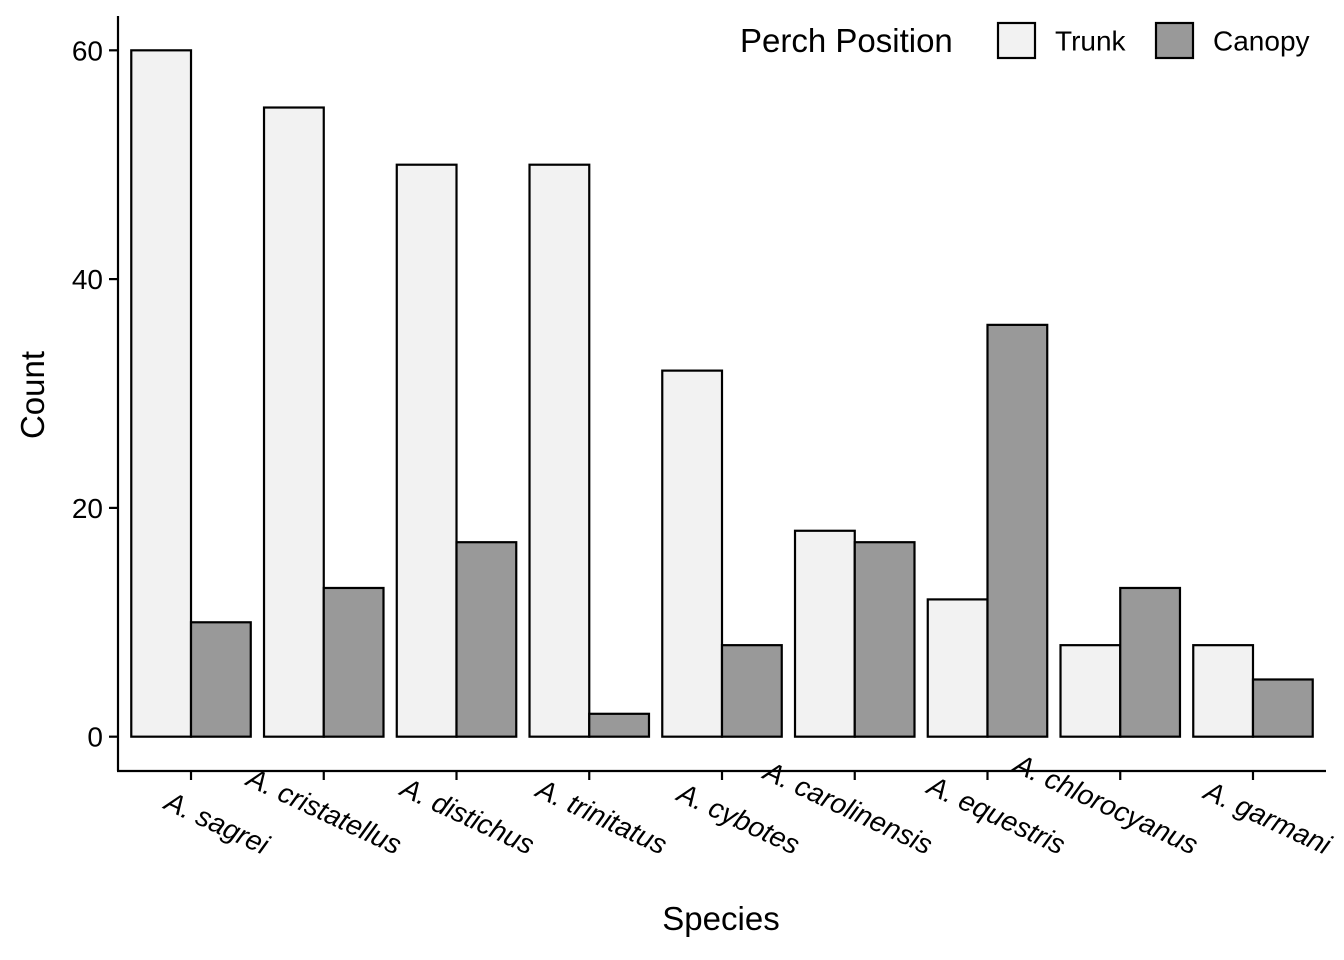 The width and height of the screenshot is (1344, 960). I want to click on x-tick-label: A. distichus, so click(466, 815).